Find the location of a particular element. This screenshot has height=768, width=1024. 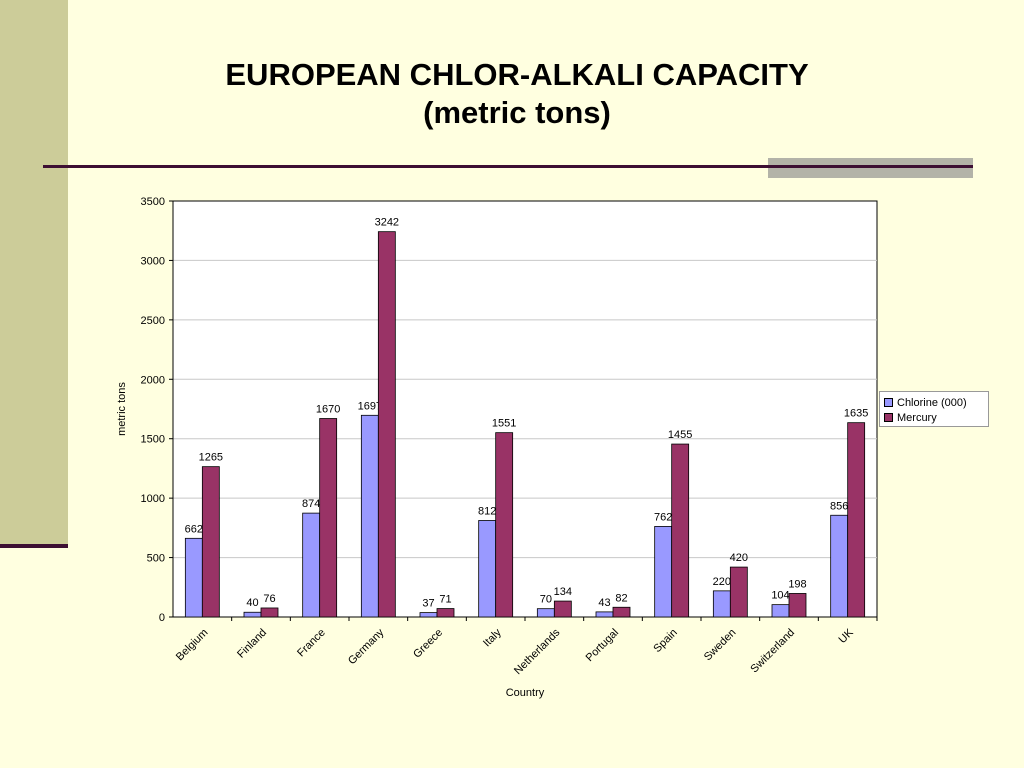

data-label-chlorine-switzerland: 104 is located at coordinates (780, 596).